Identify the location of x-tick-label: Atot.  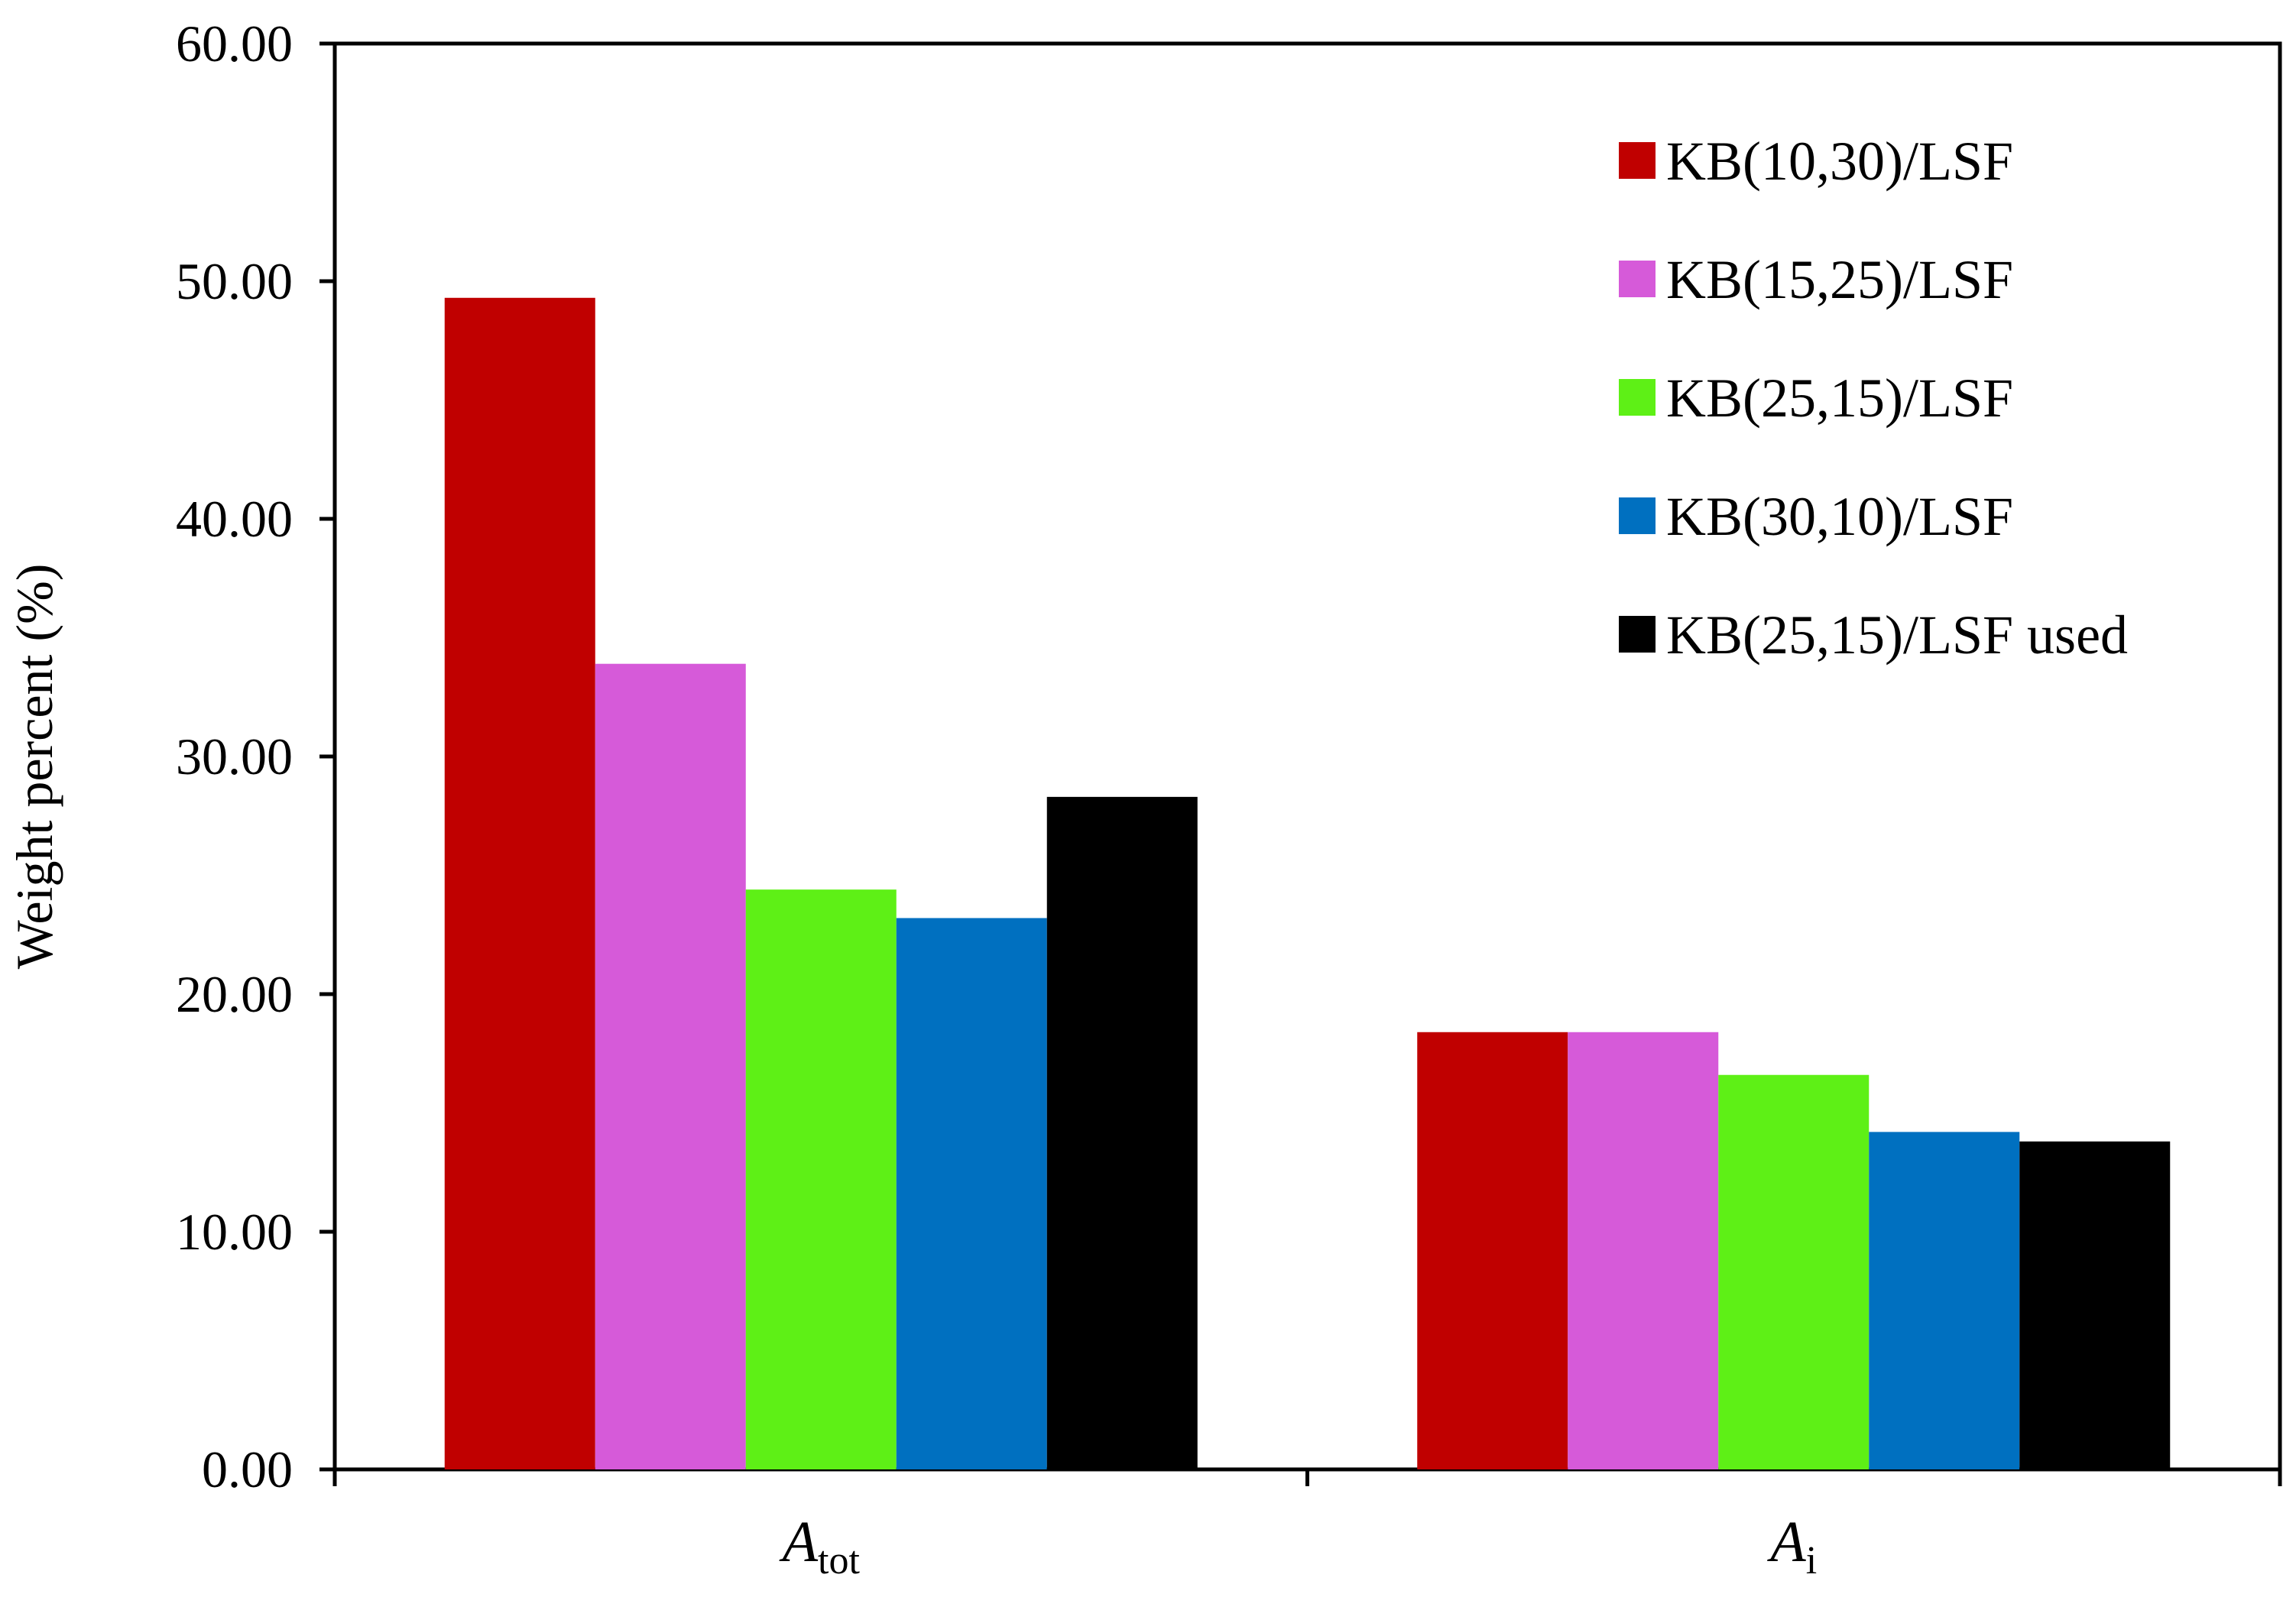
(820, 1546).